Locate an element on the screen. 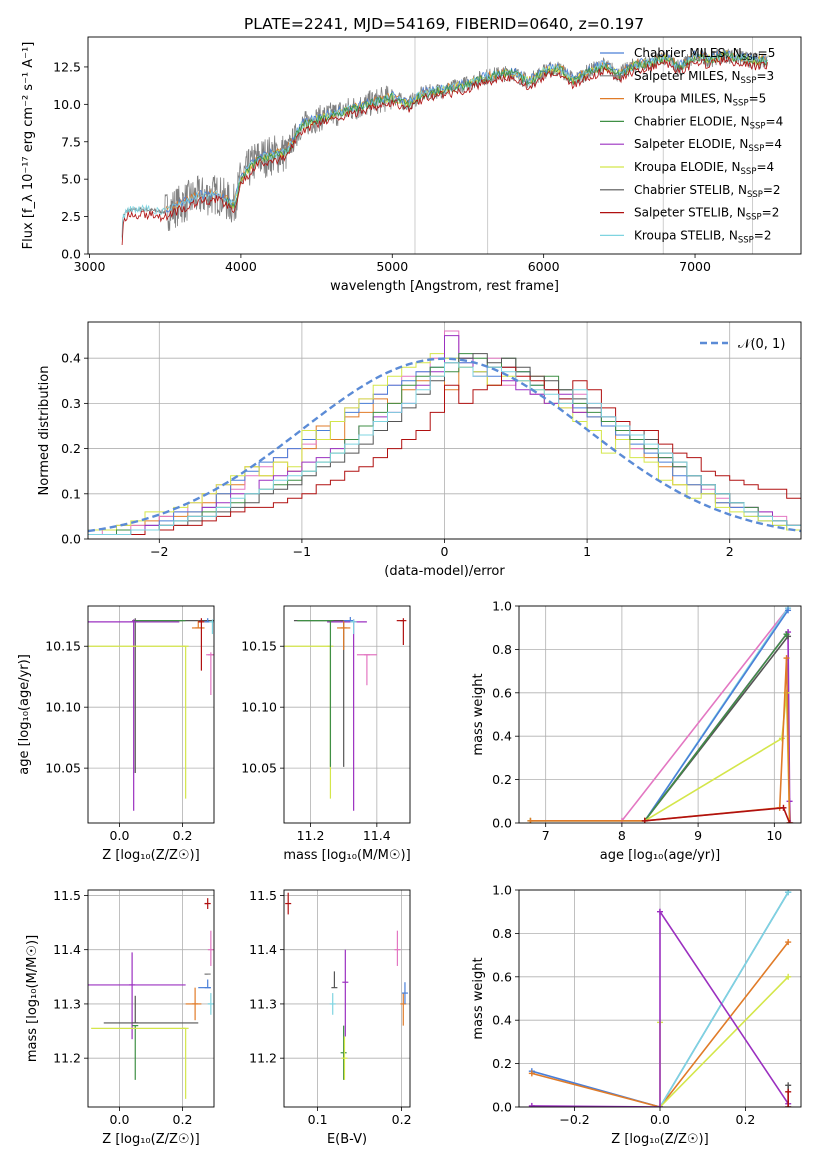  weight_vs_Z-ytick-label: 0.8 is located at coordinates (502, 933).